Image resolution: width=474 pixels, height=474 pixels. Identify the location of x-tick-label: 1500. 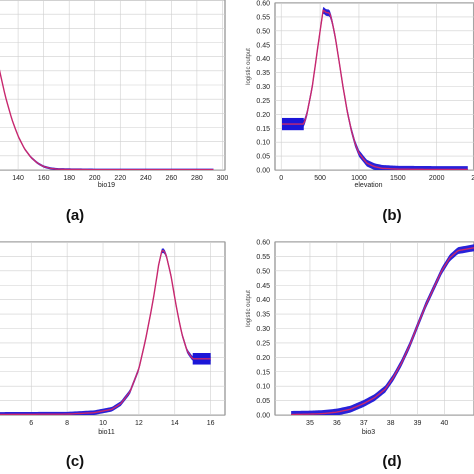
(398, 178).